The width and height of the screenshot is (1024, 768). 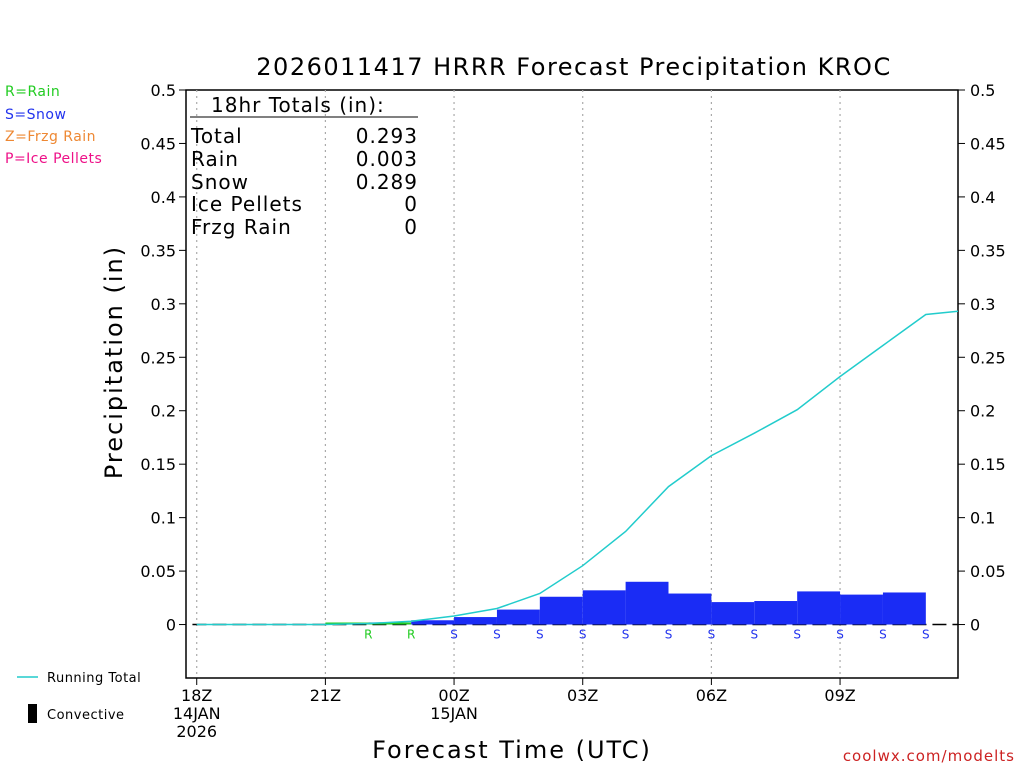 What do you see at coordinates (158, 464) in the screenshot?
I see `y-tick-label: 0.15` at bounding box center [158, 464].